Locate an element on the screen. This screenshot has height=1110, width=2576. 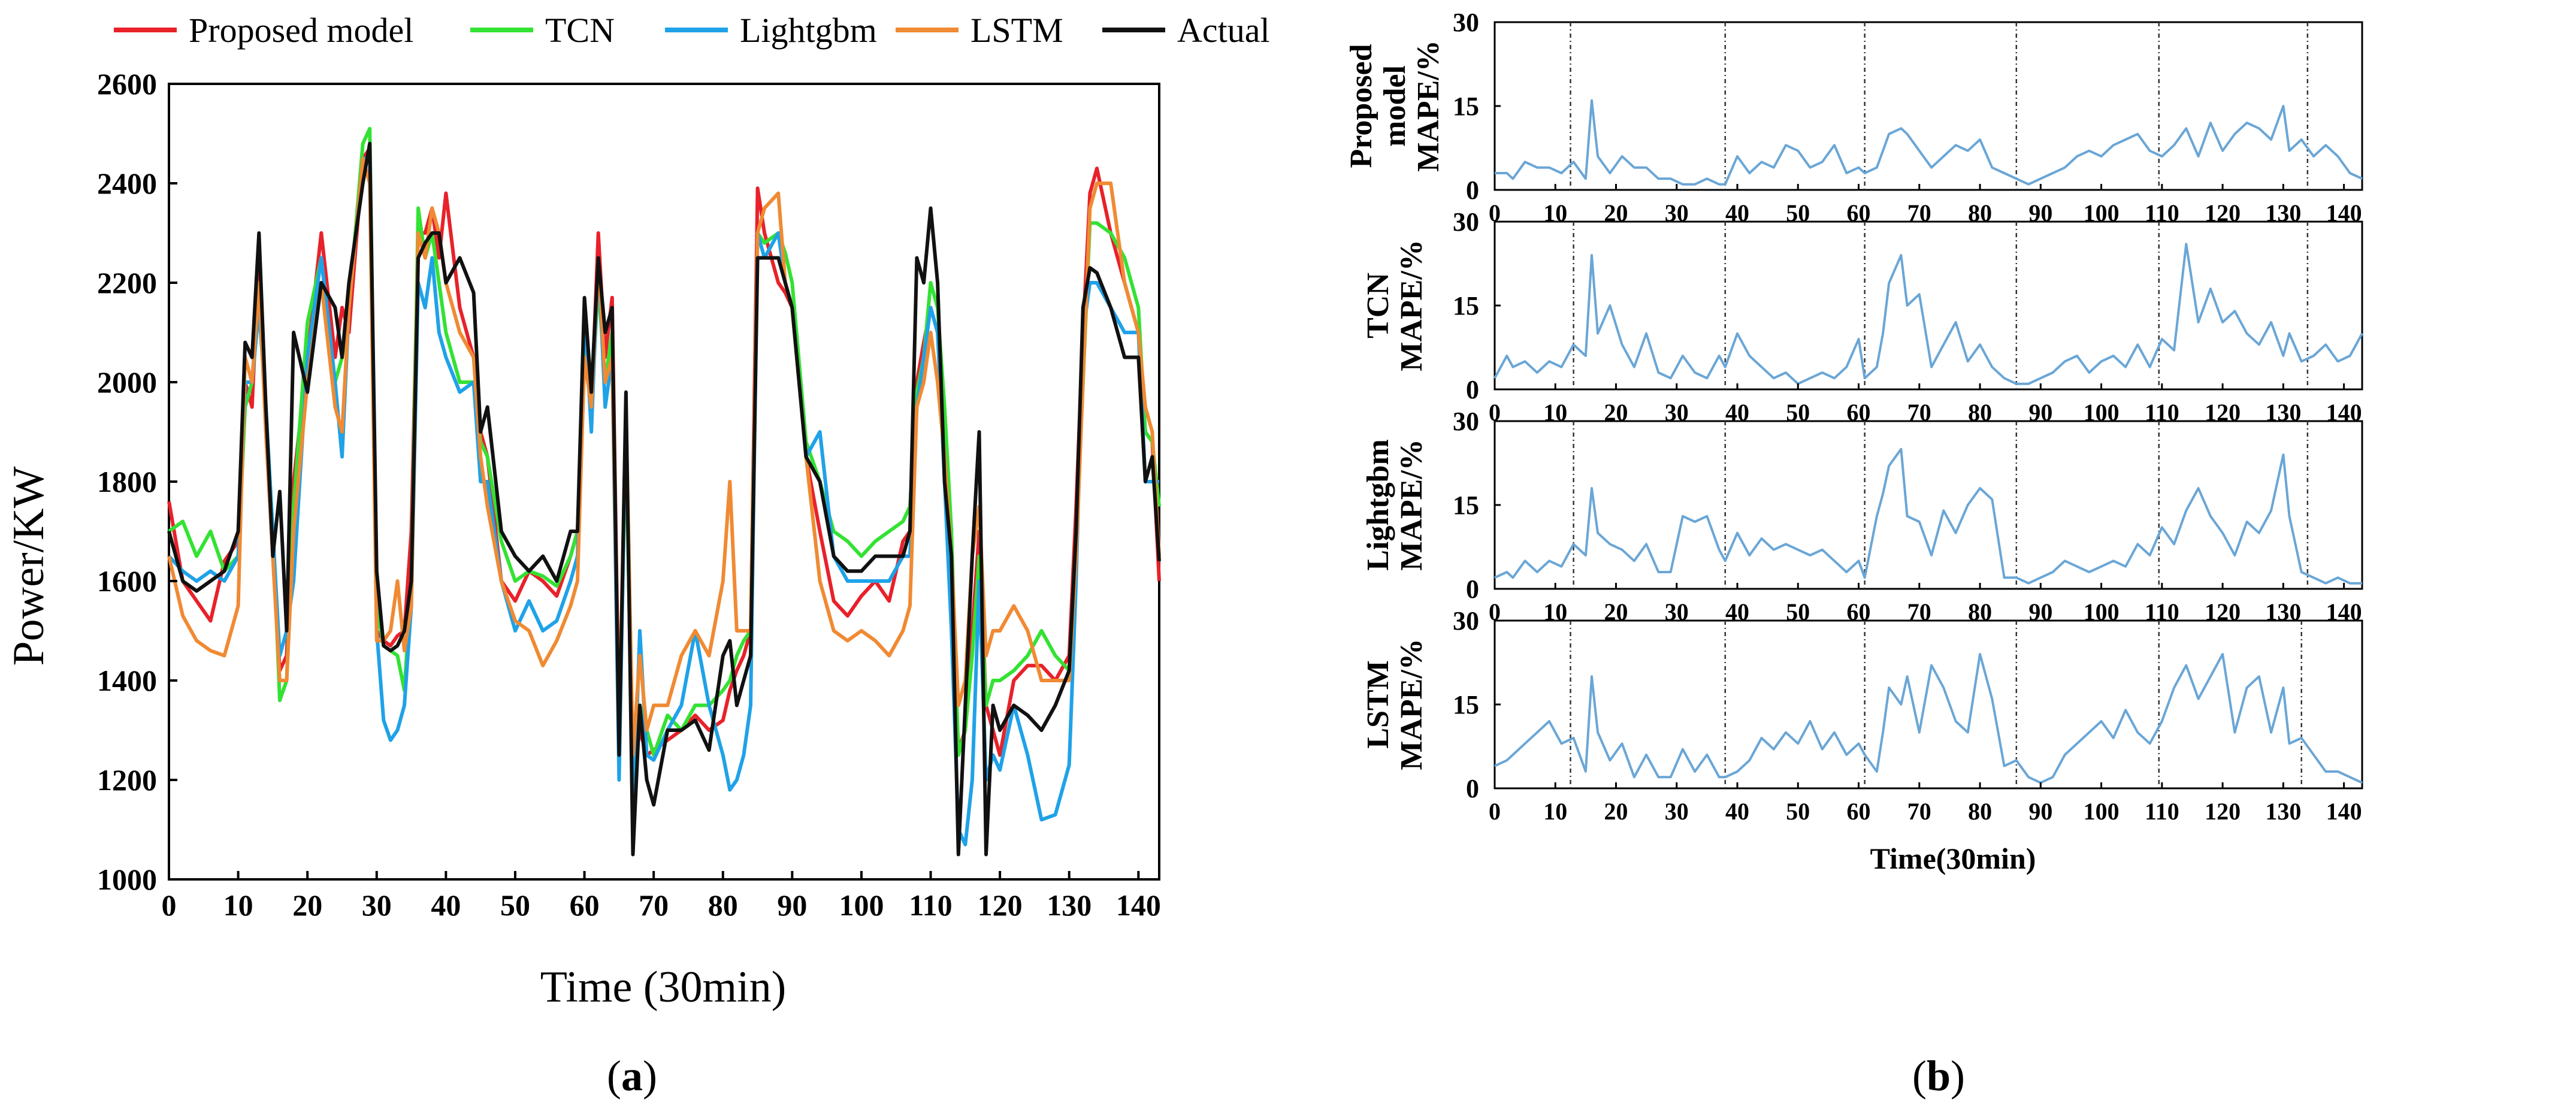
mape-y-axis-label: ProposedmodelMAPE/% is located at coordinates (1395, 106).